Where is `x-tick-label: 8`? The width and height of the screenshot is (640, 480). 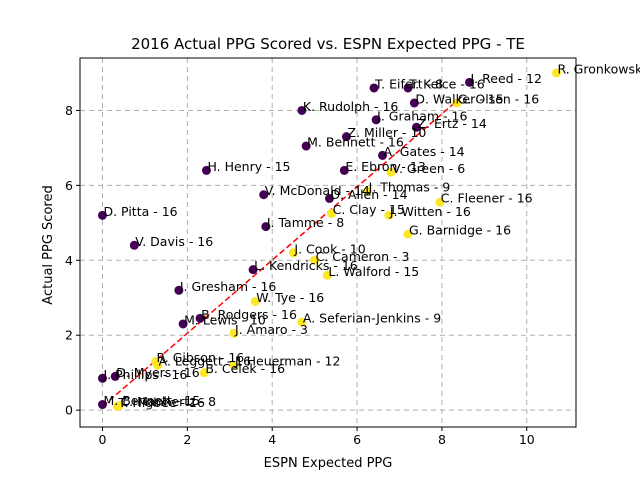 x-tick-label: 8 is located at coordinates (442, 439).